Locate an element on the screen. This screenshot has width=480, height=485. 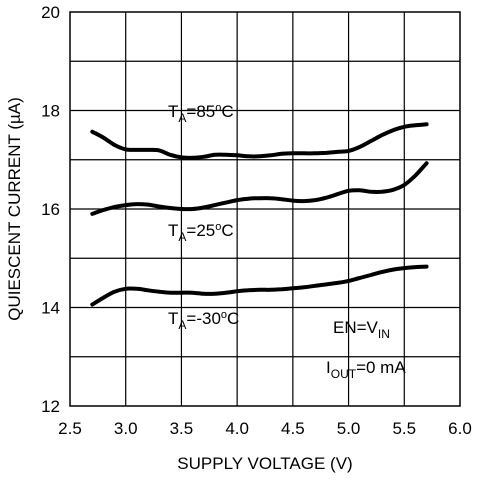
x-tick-label: 5.5 is located at coordinates (404, 428).